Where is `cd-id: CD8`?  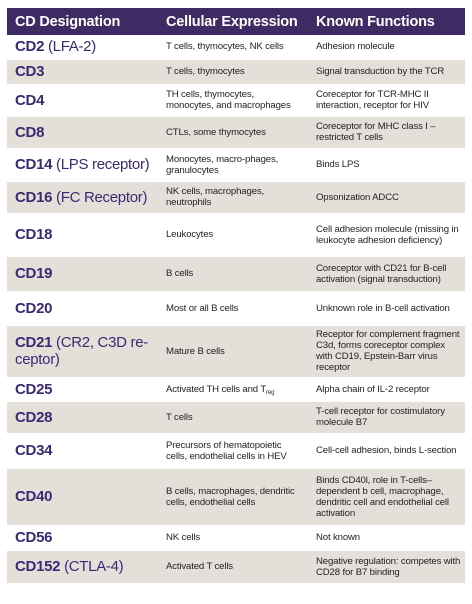
cd-id: CD8 is located at coordinates (30, 132).